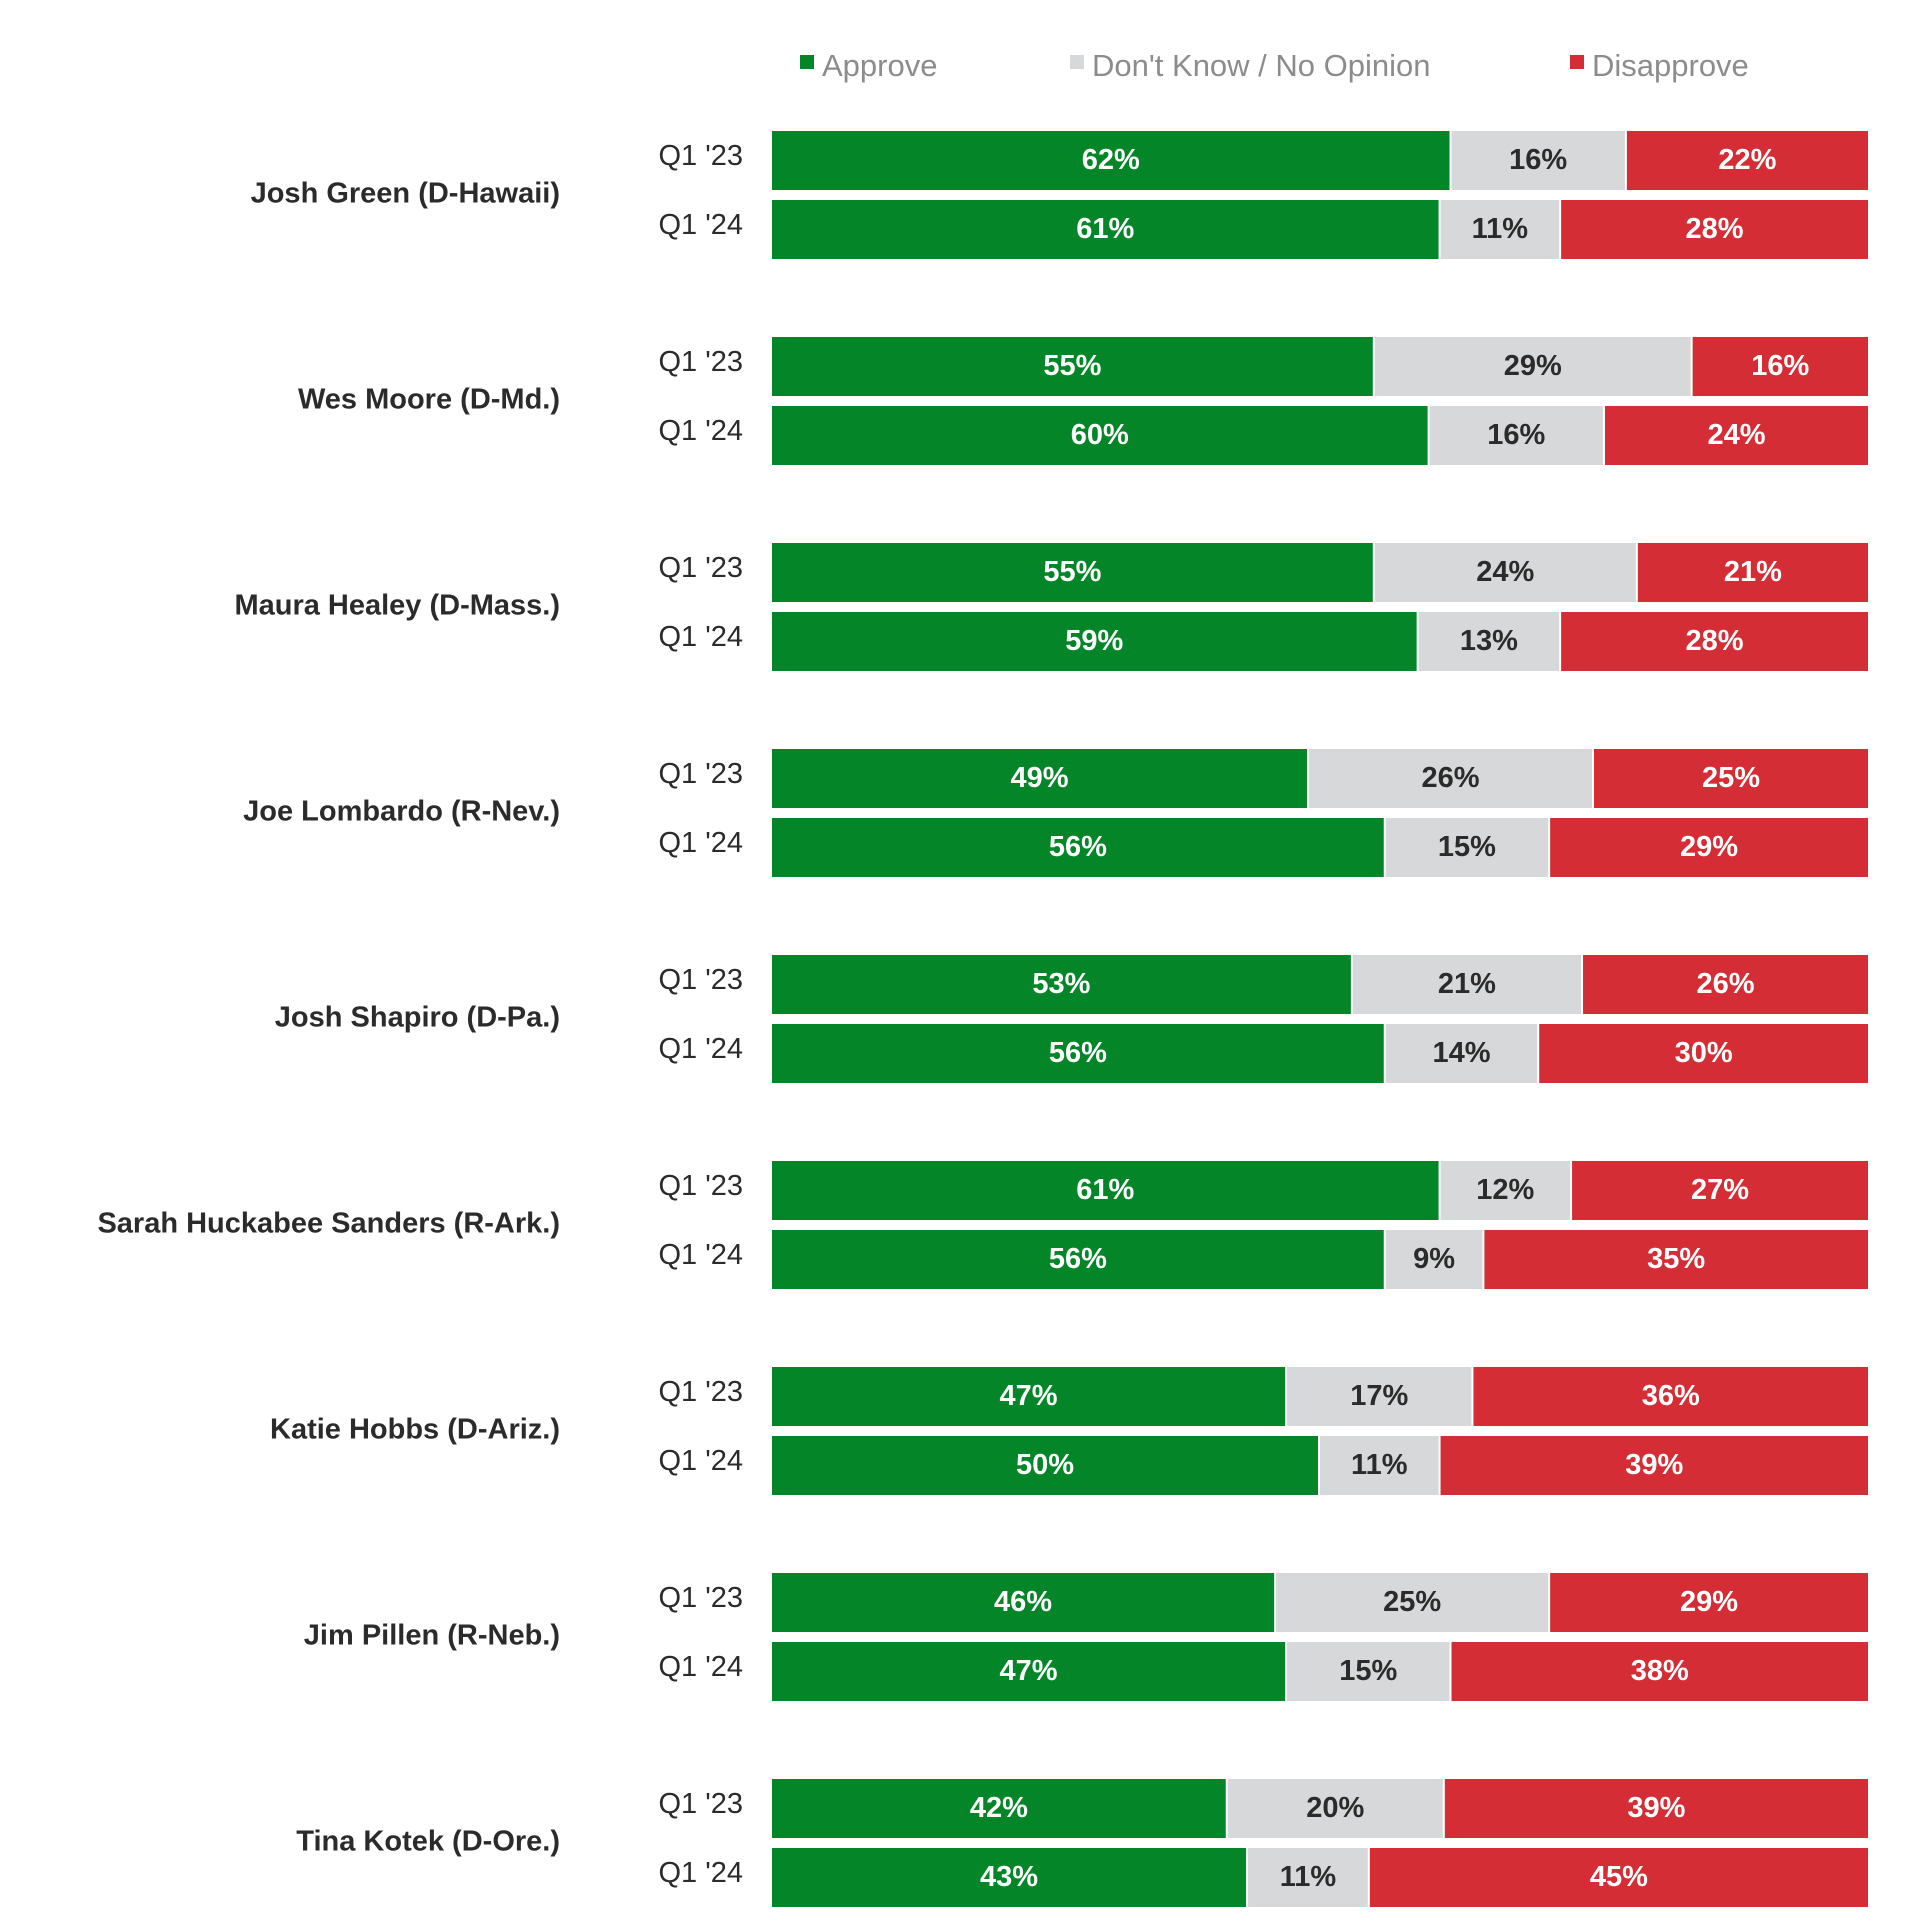 This screenshot has height=1920, width=1920. What do you see at coordinates (1045, 1465) in the screenshot?
I see `data-label: 50%` at bounding box center [1045, 1465].